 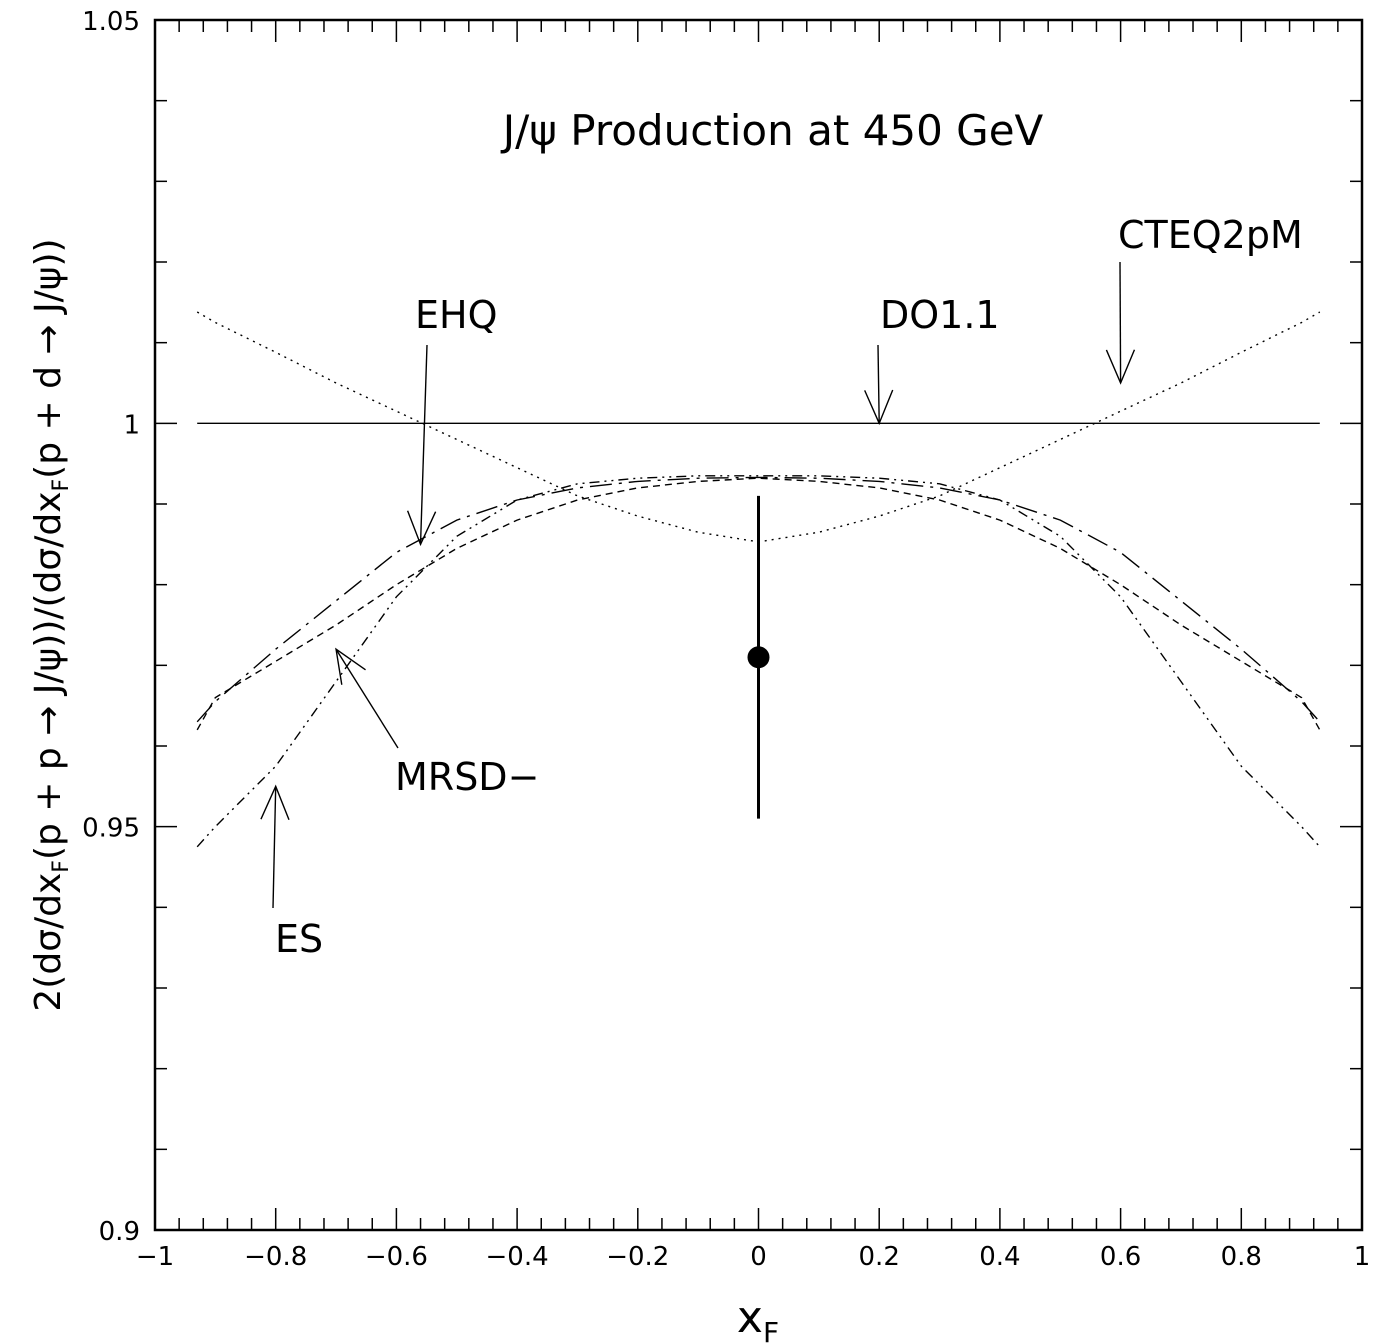 What do you see at coordinates (274, 847) in the screenshot?
I see `annotation-es-arrow` at bounding box center [274, 847].